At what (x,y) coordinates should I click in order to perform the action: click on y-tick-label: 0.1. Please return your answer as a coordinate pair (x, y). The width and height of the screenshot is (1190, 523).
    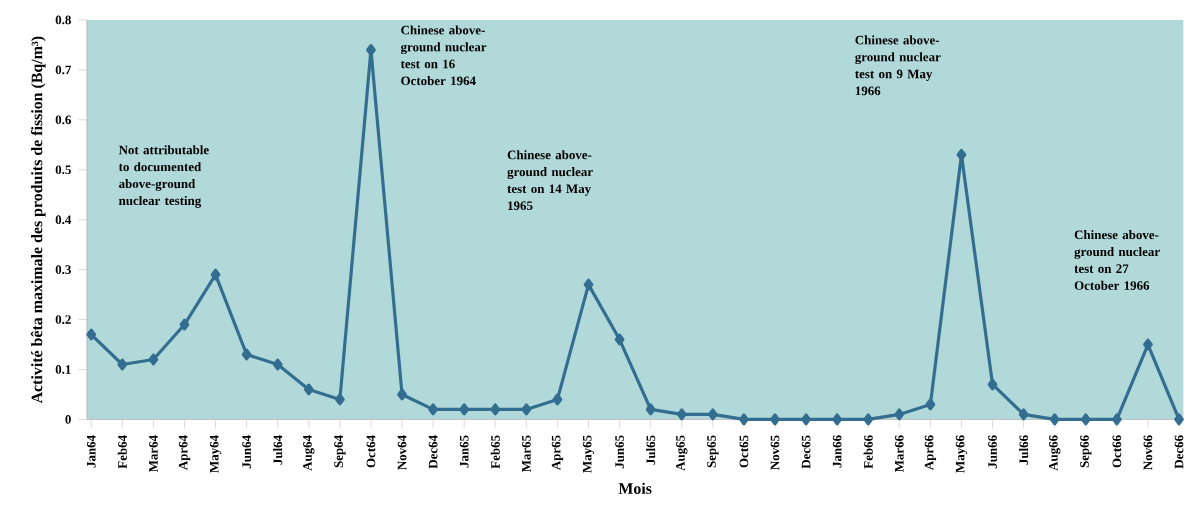
    Looking at the image, I should click on (63, 369).